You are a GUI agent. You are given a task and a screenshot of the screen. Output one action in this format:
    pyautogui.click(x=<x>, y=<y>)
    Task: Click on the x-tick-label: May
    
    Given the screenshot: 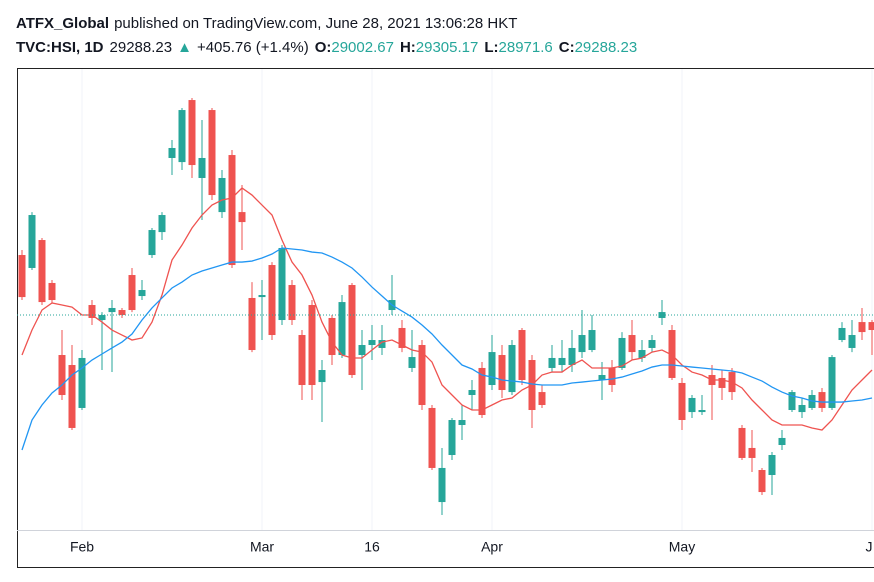 What is the action you would take?
    pyautogui.click(x=682, y=547)
    